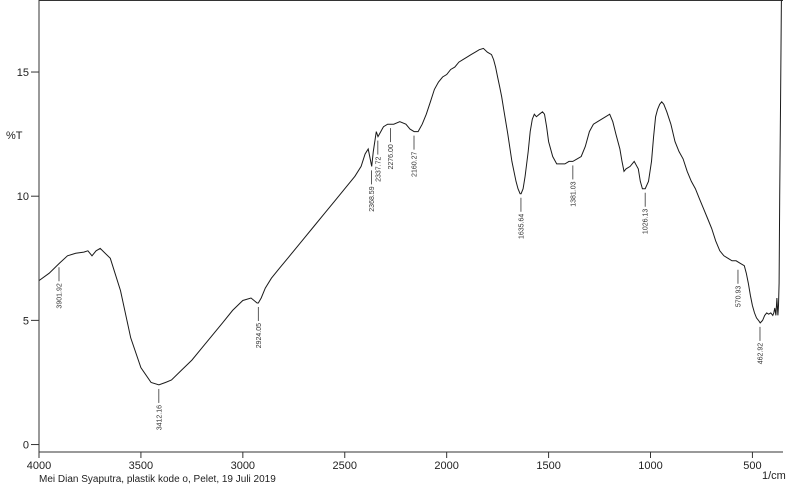 The width and height of the screenshot is (787, 485). I want to click on x-tick-label: 4000, so click(39, 466).